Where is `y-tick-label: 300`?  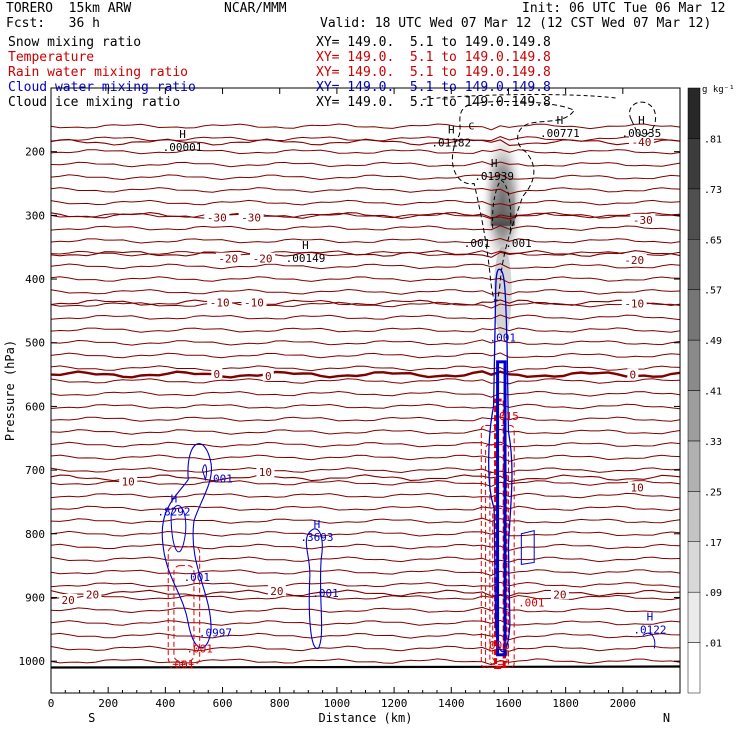 y-tick-label: 300 is located at coordinates (35, 215).